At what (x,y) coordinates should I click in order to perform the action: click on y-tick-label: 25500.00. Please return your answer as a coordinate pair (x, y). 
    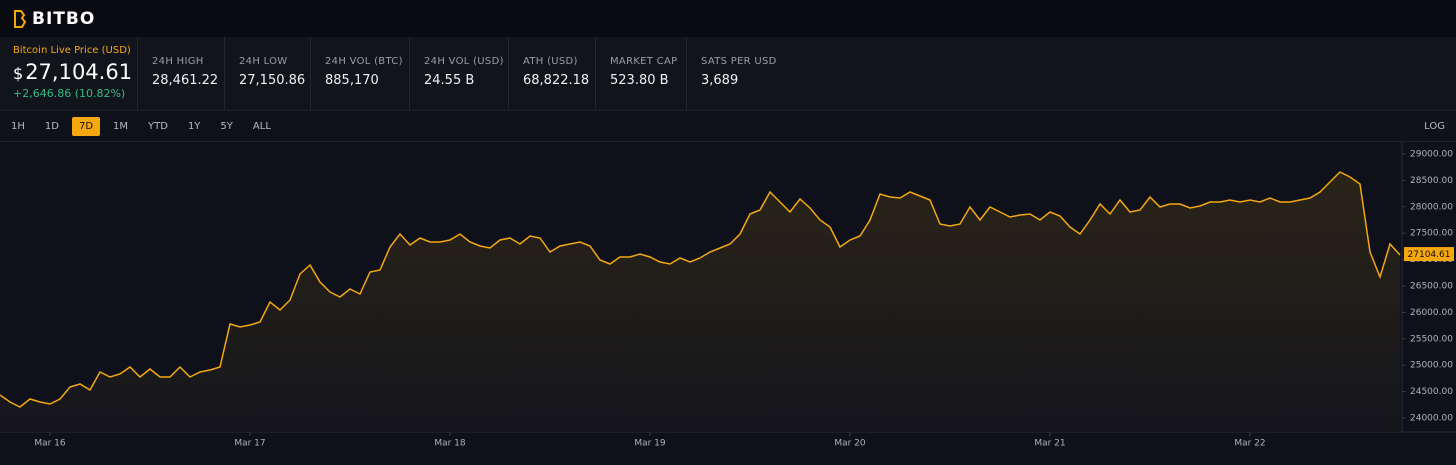
    Looking at the image, I should click on (1431, 339).